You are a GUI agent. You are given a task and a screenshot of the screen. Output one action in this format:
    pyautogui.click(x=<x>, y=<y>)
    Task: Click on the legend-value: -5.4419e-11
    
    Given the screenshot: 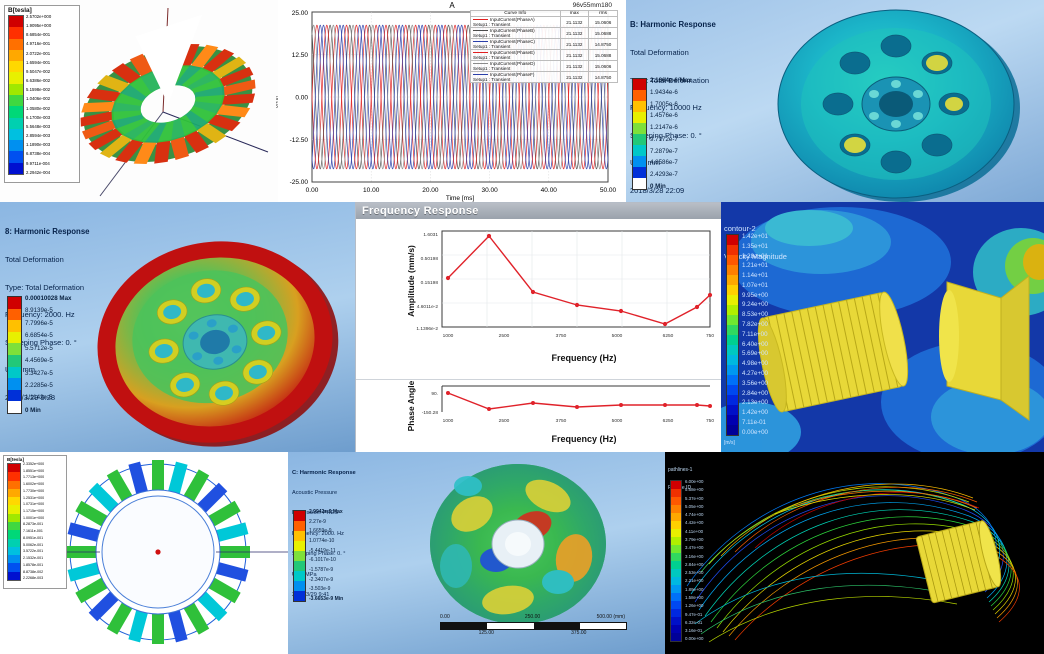 What is the action you would take?
    pyautogui.click(x=322, y=550)
    